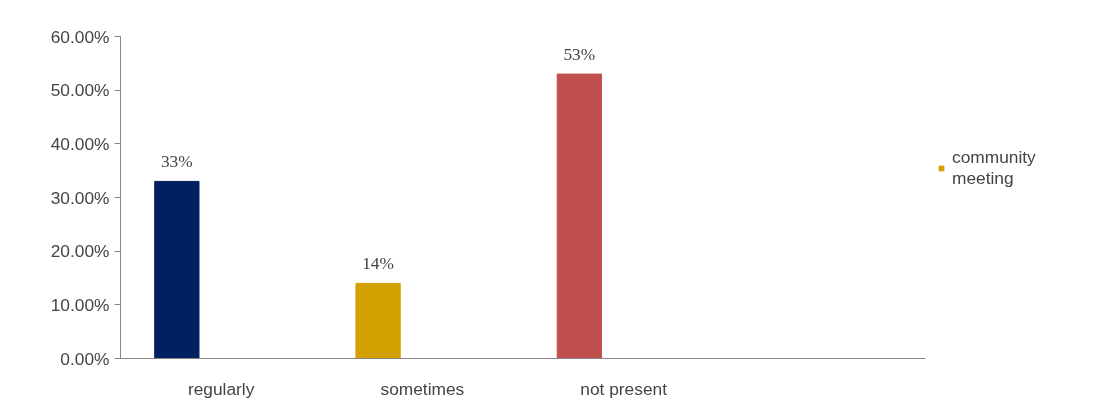  Describe the element at coordinates (221, 388) in the screenshot. I see `x-tick-label: regularly` at that location.